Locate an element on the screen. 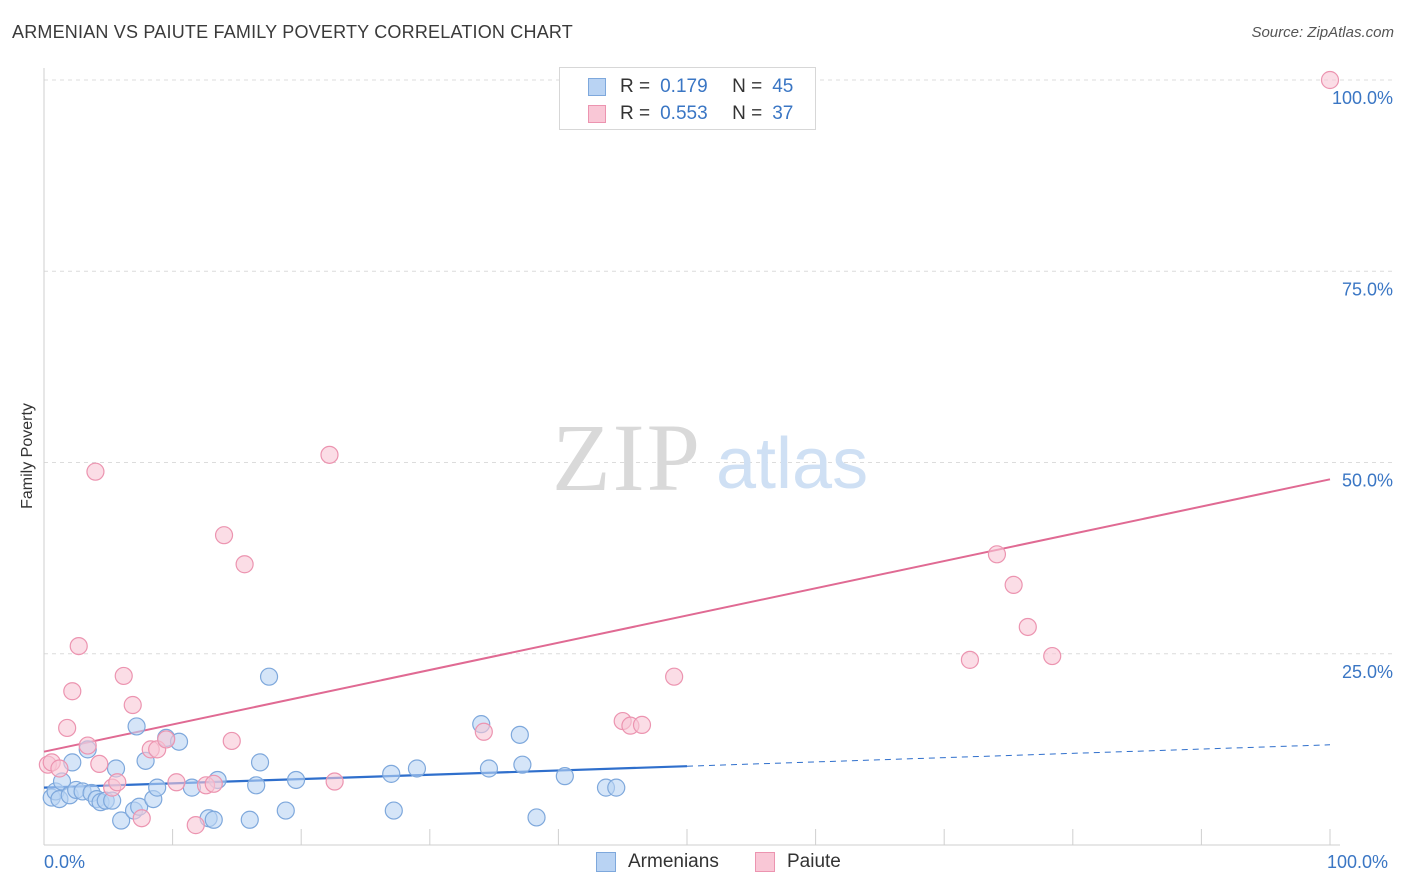 The height and width of the screenshot is (892, 1406). x-tick-marks is located at coordinates (751, 837).